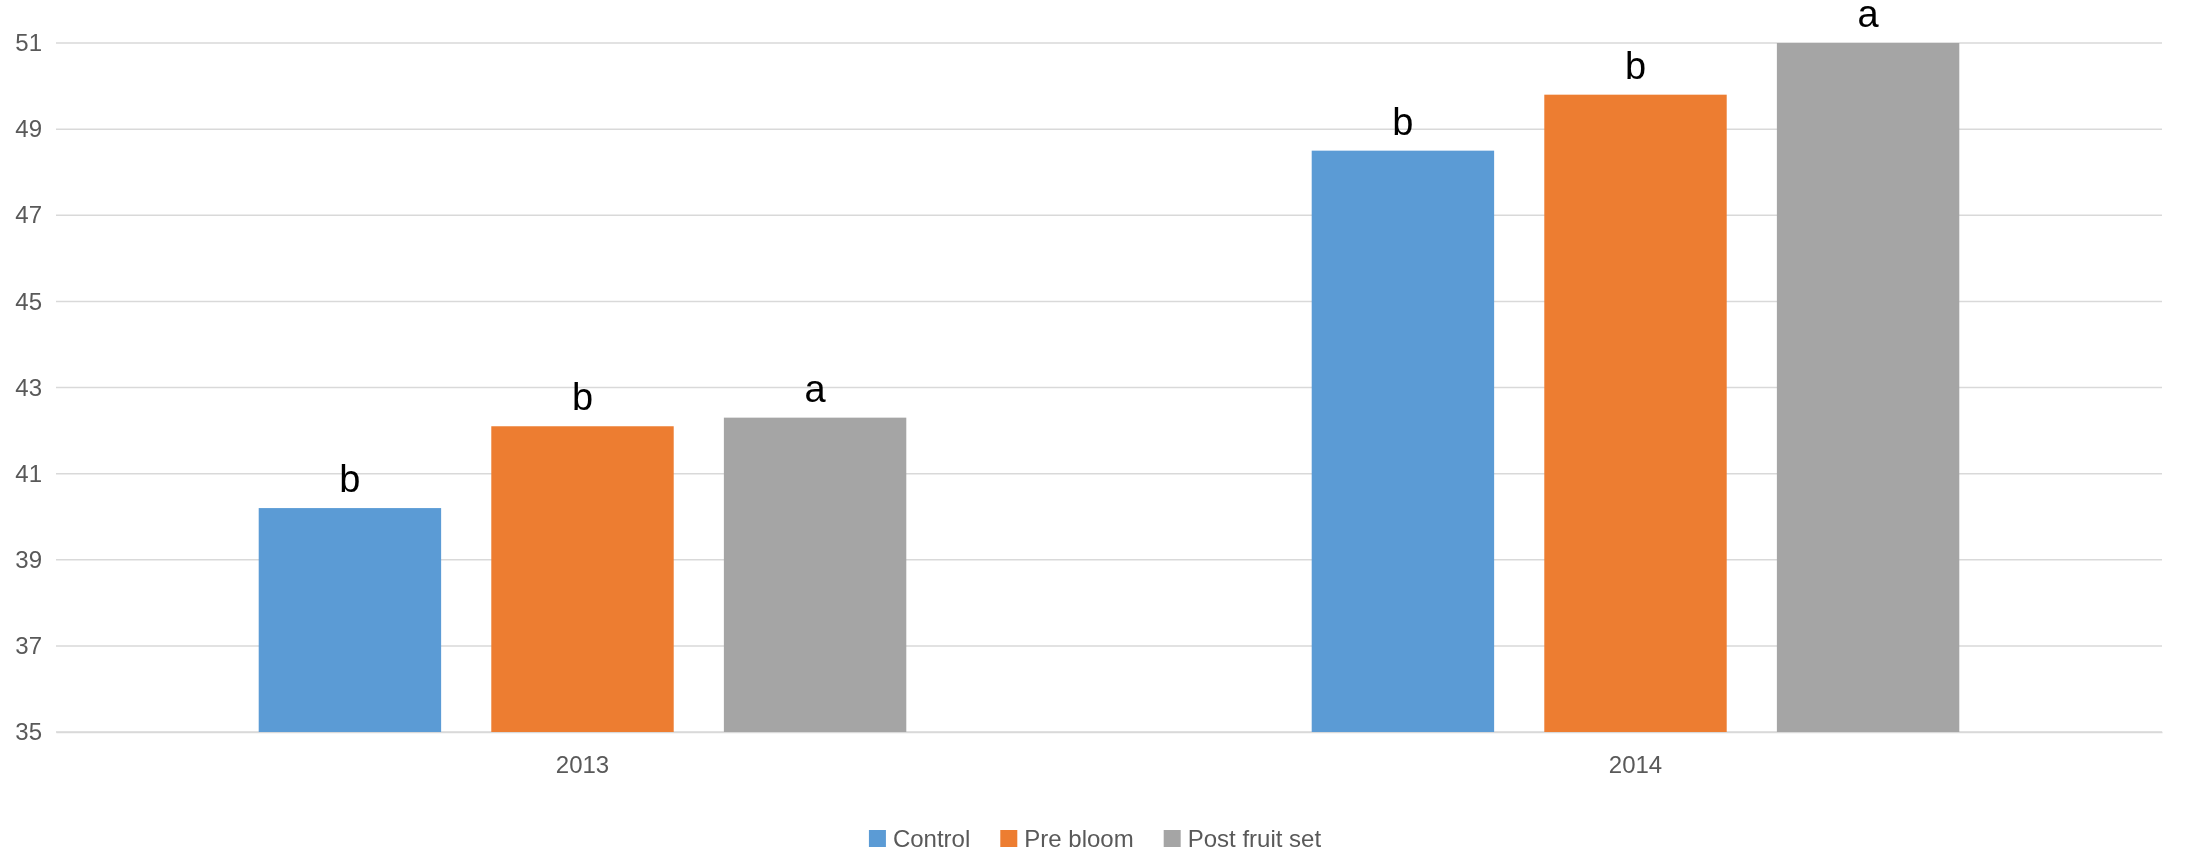 The width and height of the screenshot is (2190, 863). I want to click on x-tick-label: 2013, so click(582, 765).